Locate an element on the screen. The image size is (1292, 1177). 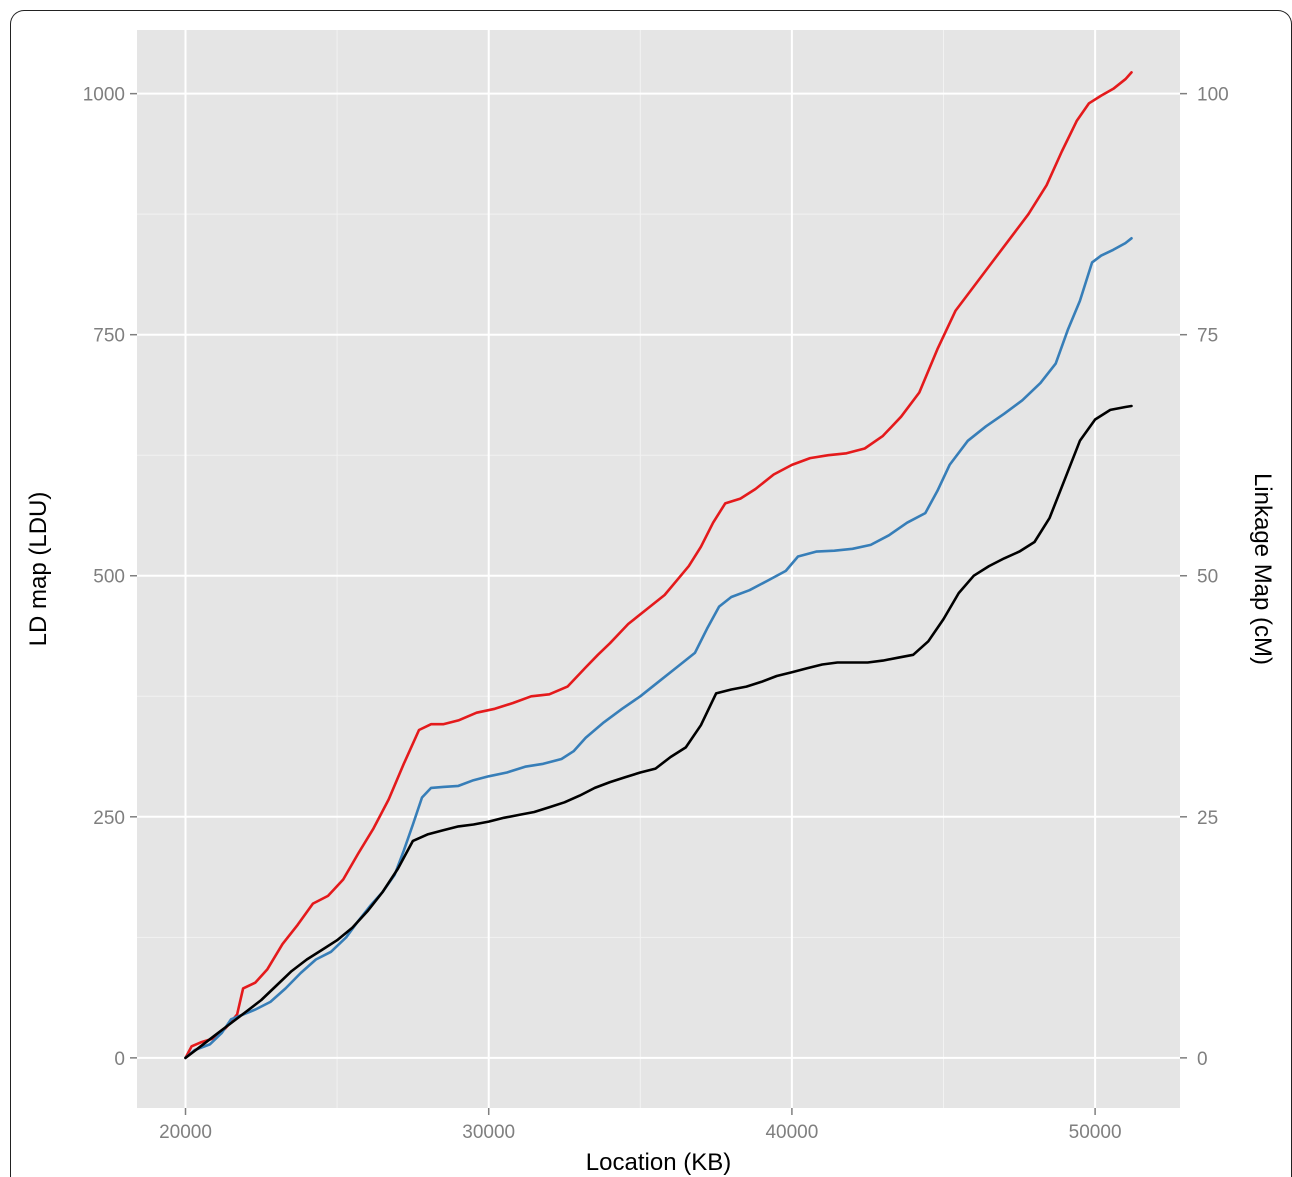
y-tick-label: 1000 is located at coordinates (104, 95).